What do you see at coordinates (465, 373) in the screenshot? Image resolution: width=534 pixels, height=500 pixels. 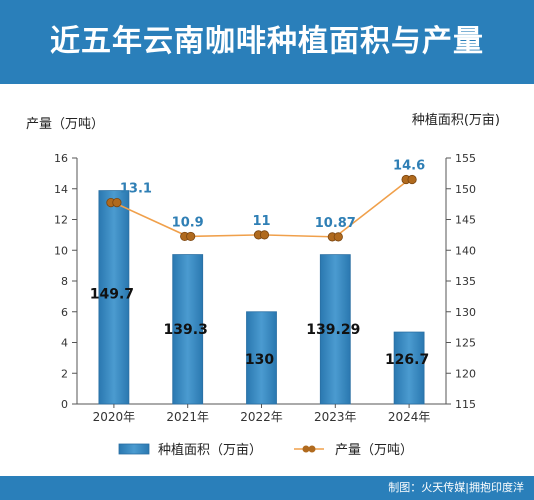 I see `right-tick-label: 120` at bounding box center [465, 373].